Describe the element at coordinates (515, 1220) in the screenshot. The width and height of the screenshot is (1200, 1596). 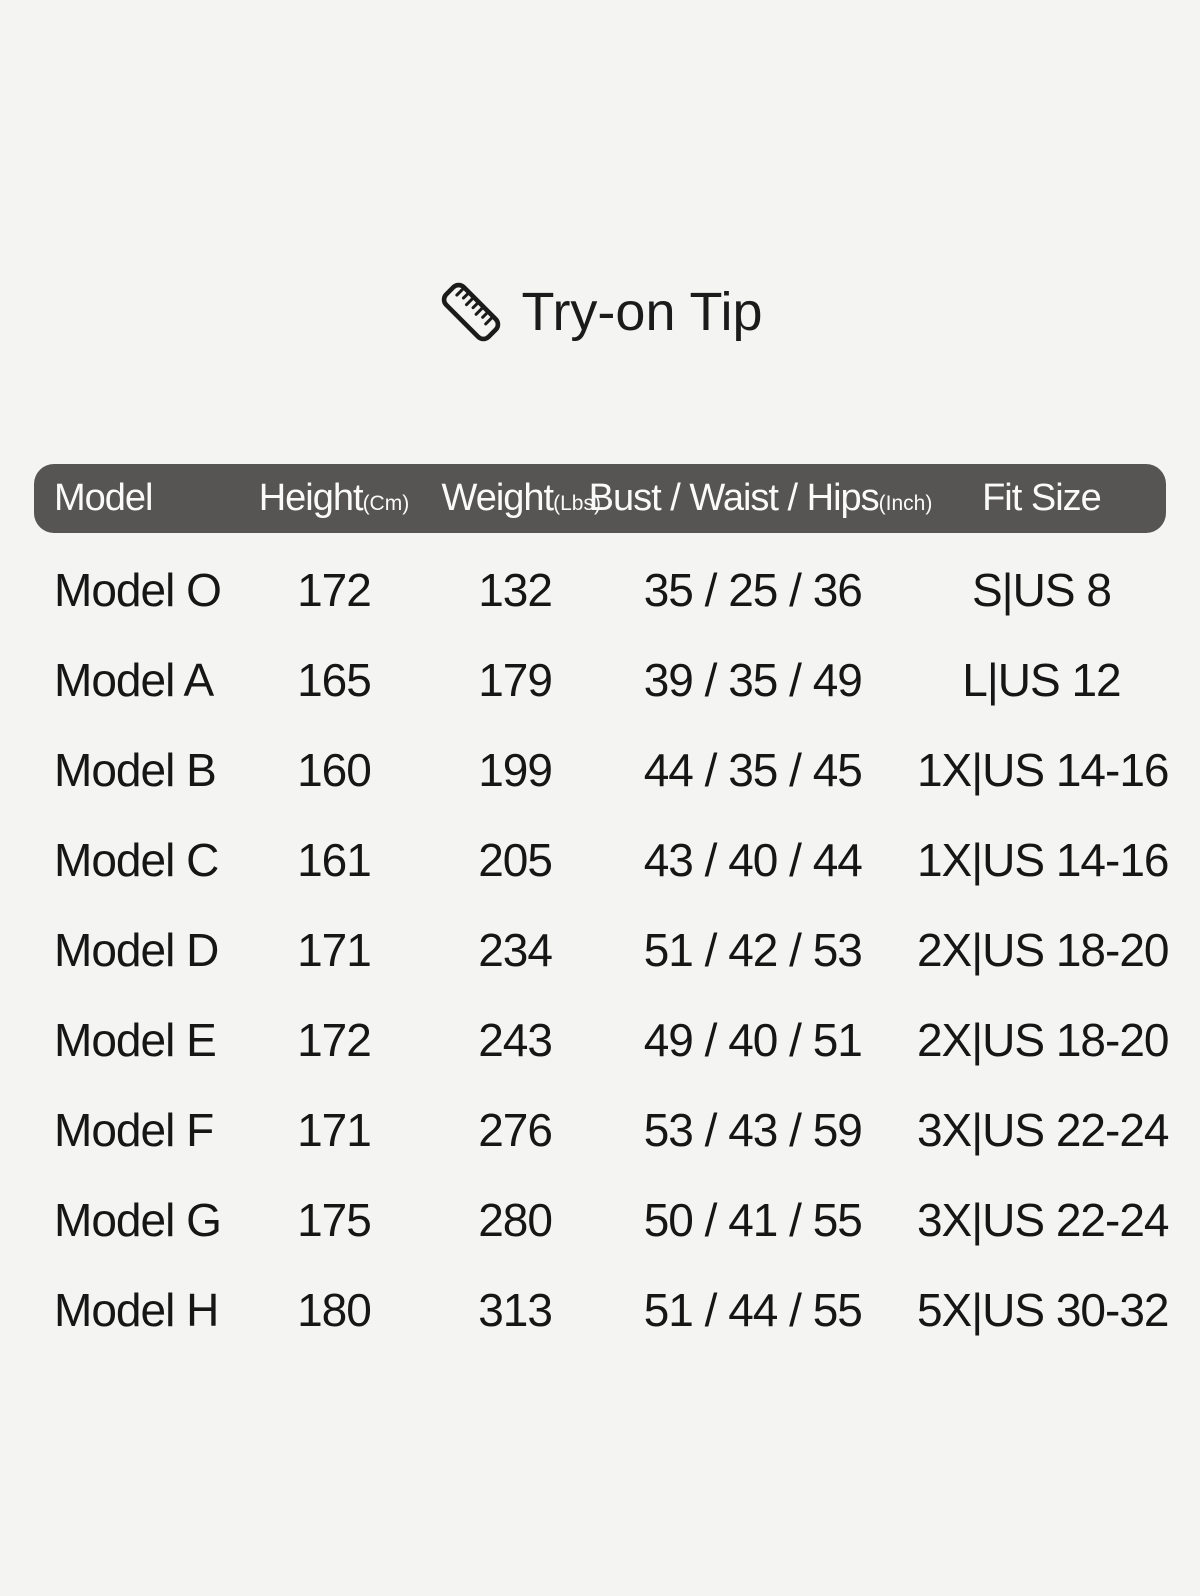
I see `cell-weight: 280` at that location.